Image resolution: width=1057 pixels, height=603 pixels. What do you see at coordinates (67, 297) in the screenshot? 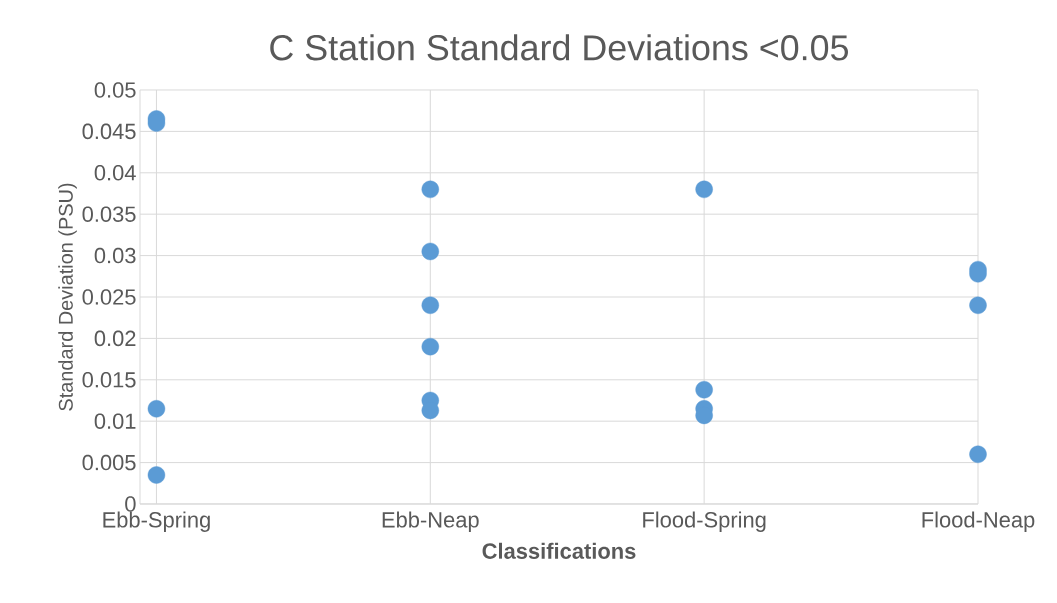
I see `y-axis-title: Standard Deviation (PSU)` at bounding box center [67, 297].